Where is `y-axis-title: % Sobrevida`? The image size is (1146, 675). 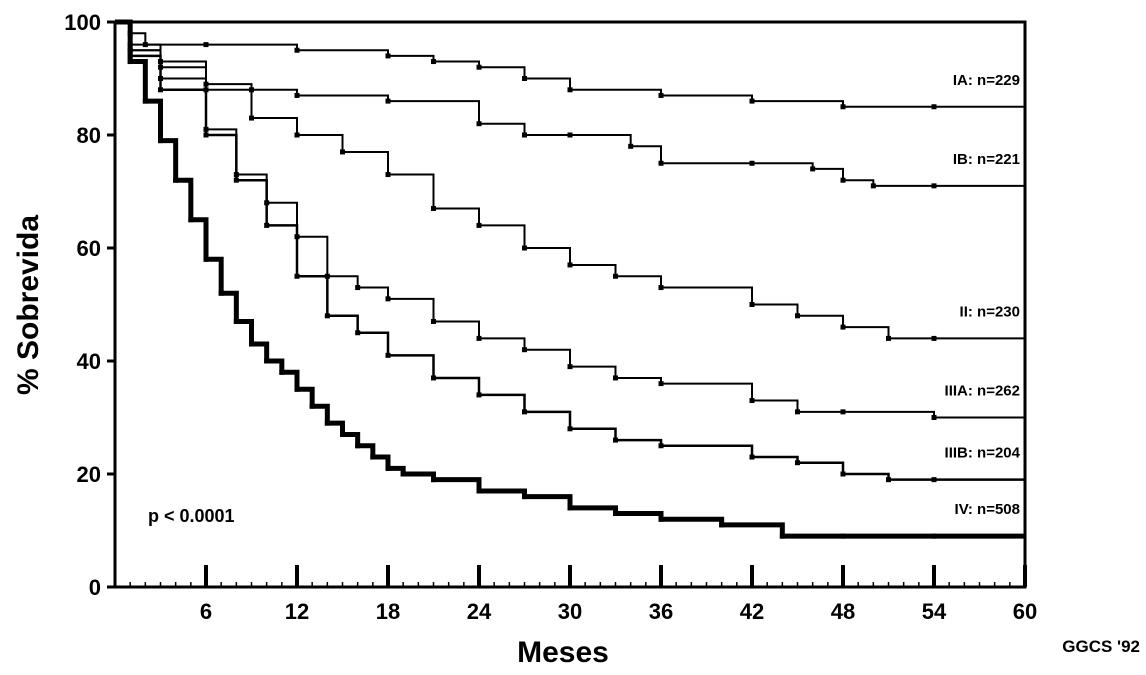
y-axis-title: % Sobrevida is located at coordinates (28, 305).